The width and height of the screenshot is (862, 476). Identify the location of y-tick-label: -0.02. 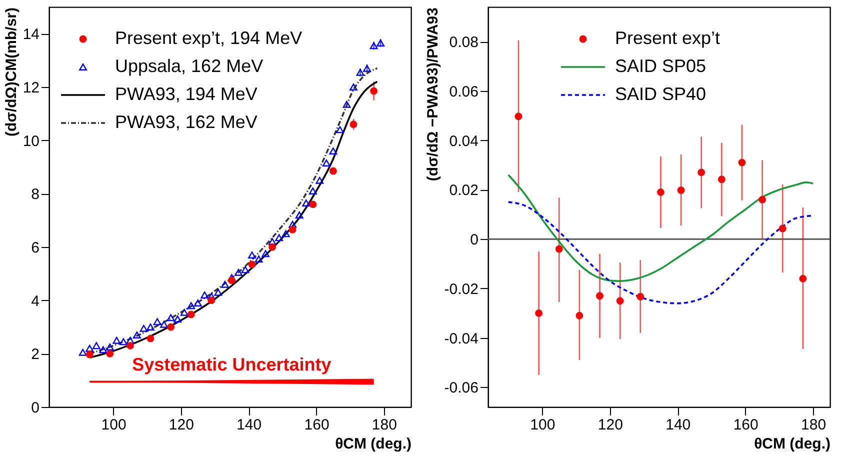
(461, 289).